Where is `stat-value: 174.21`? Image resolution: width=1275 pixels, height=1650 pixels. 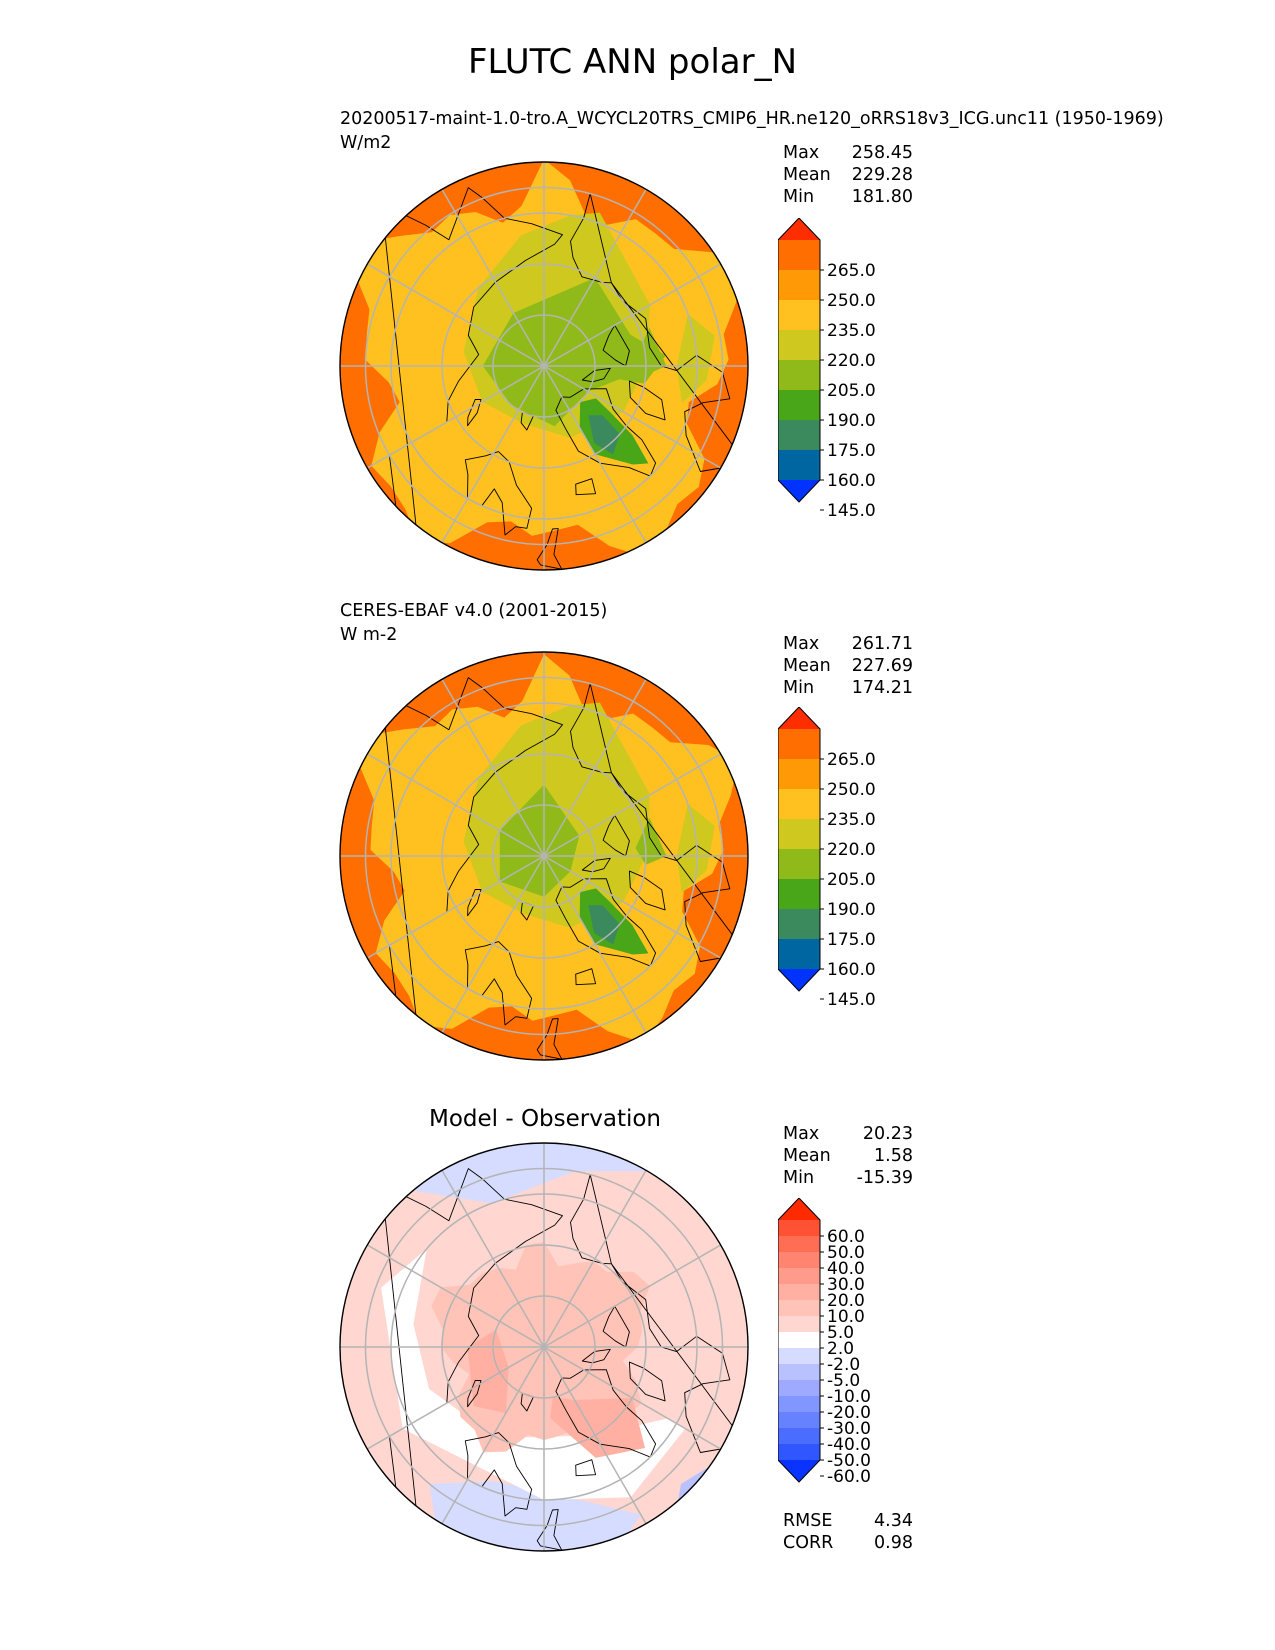
stat-value: 174.21 is located at coordinates (882, 688).